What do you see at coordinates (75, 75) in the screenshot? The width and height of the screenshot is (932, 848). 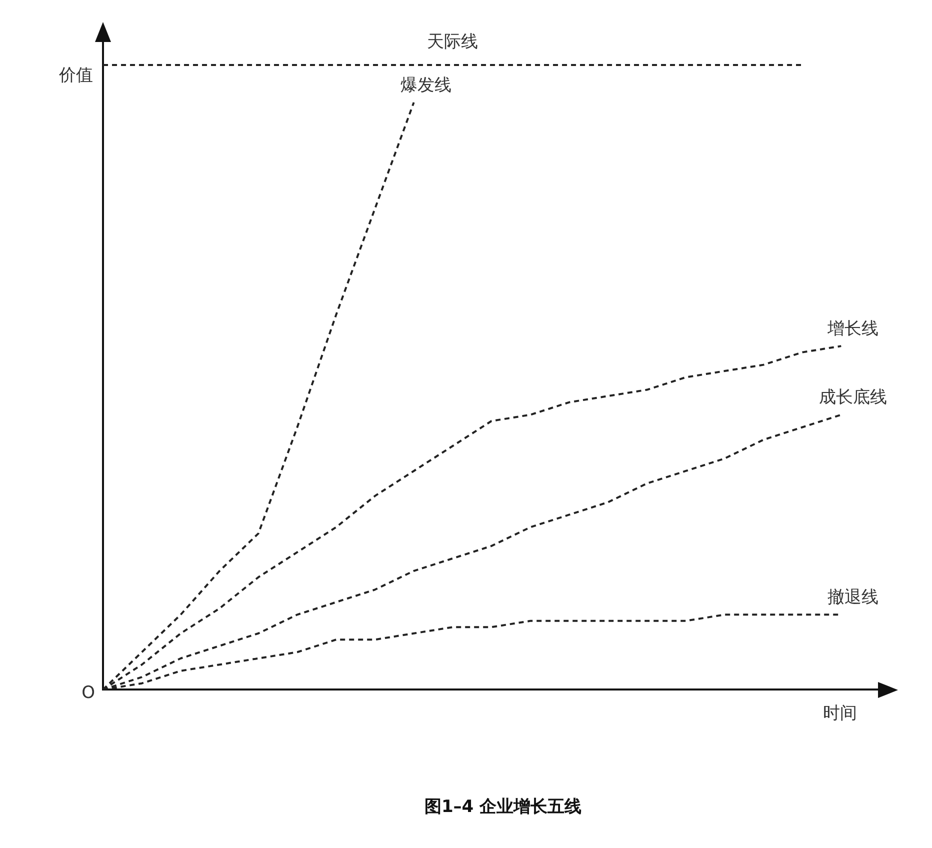 I see `y-axis-title: 价值` at bounding box center [75, 75].